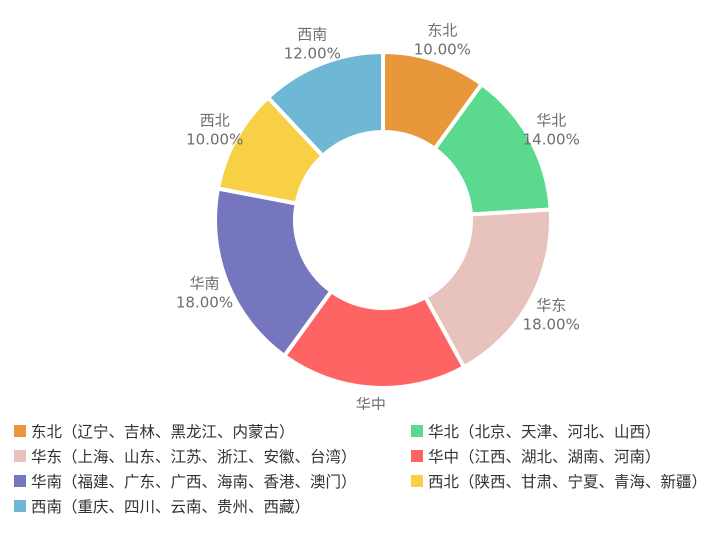 The image size is (726, 536). I want to click on slice-label-2: 华东 18.00%, so click(551, 314).